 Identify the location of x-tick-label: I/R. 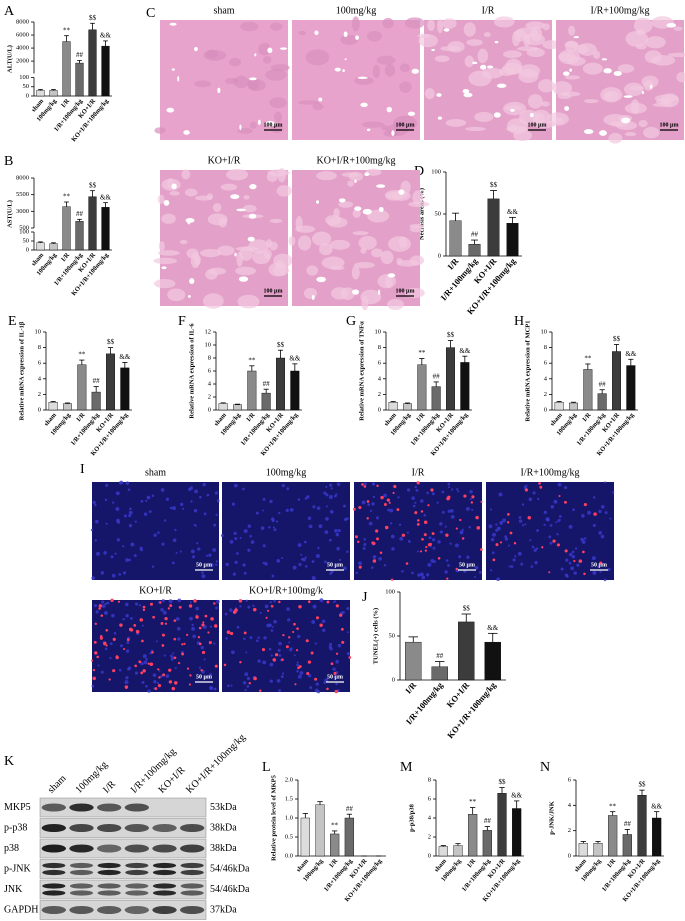
(65, 258).